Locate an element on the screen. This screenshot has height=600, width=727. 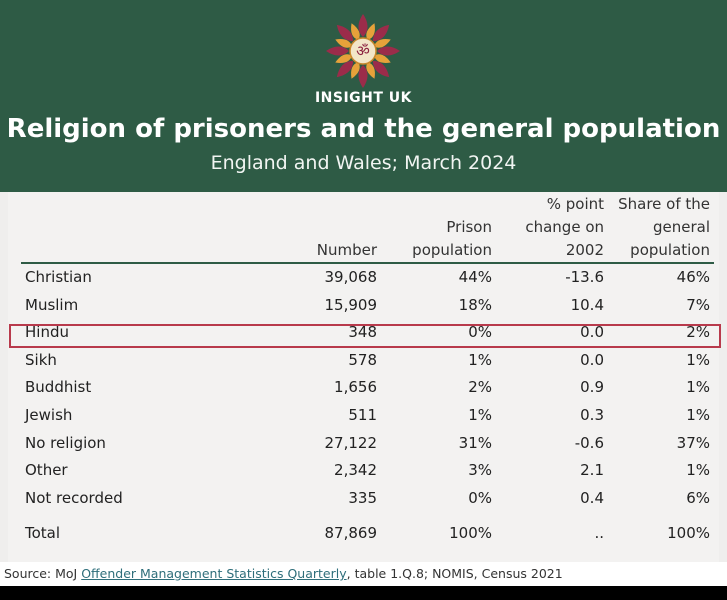
cell-religion: Hindu is located at coordinates (47, 332).